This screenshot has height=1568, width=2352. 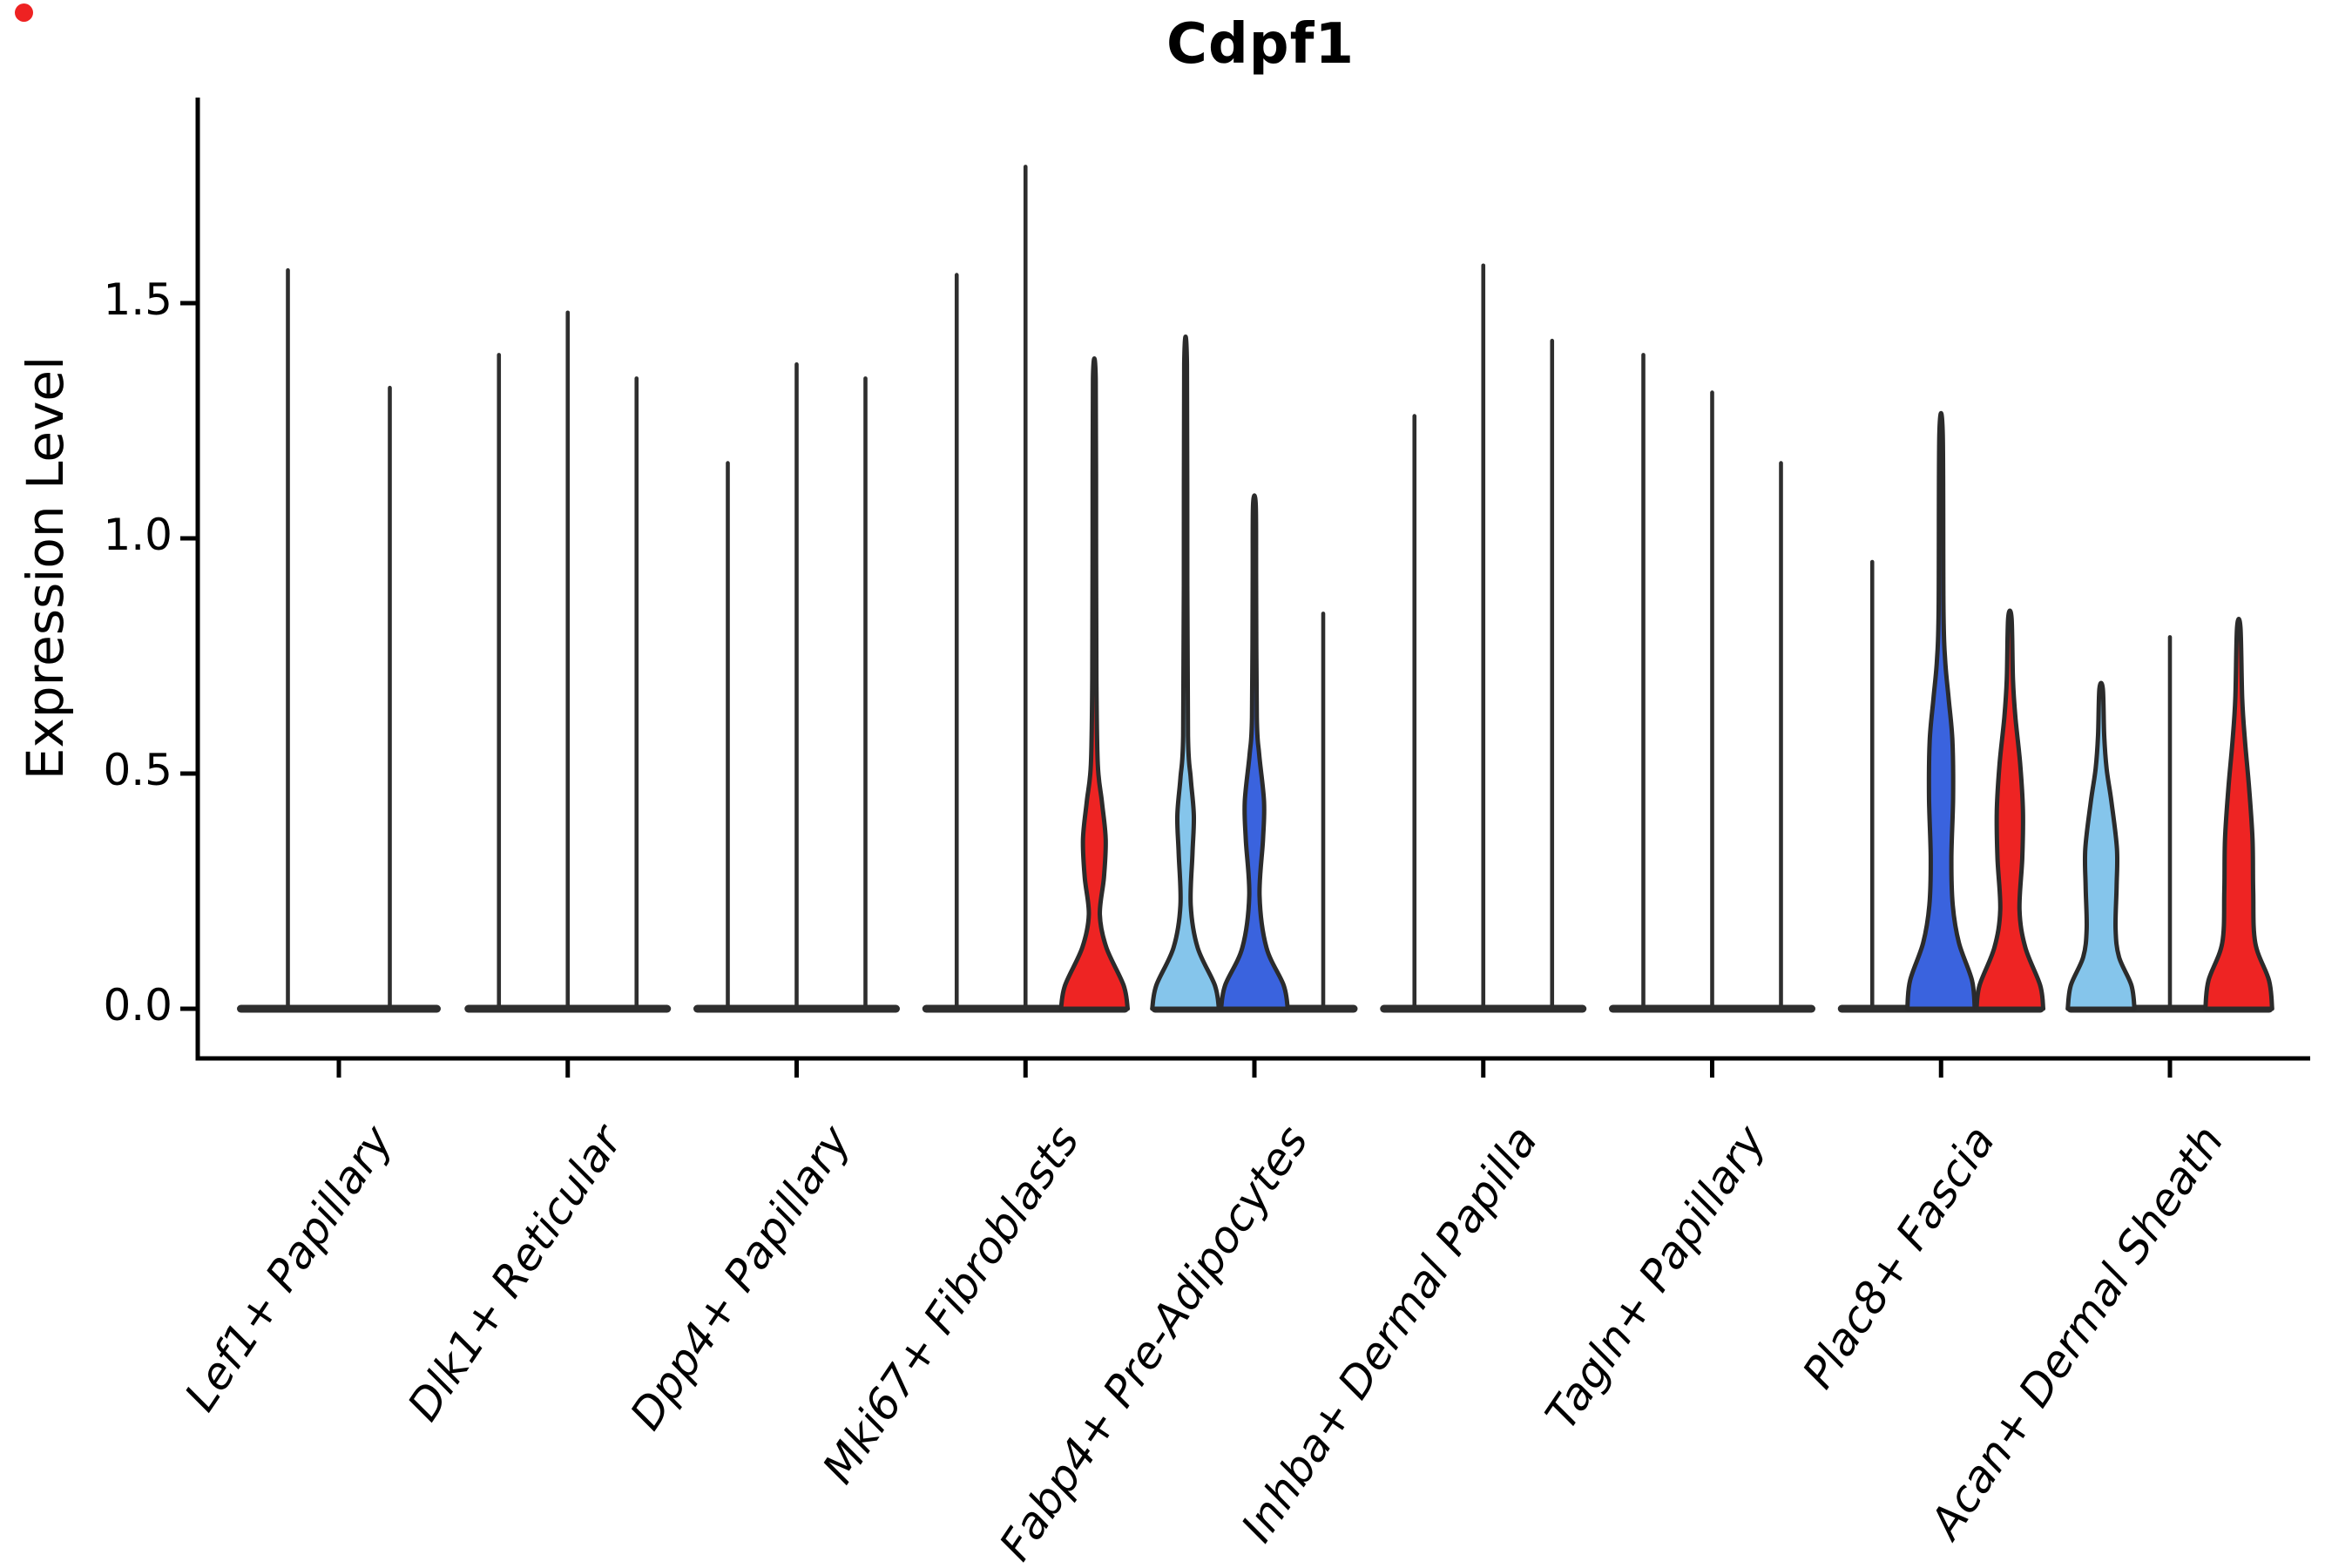 What do you see at coordinates (24, 13) in the screenshot?
I see `recording-dot-indicator` at bounding box center [24, 13].